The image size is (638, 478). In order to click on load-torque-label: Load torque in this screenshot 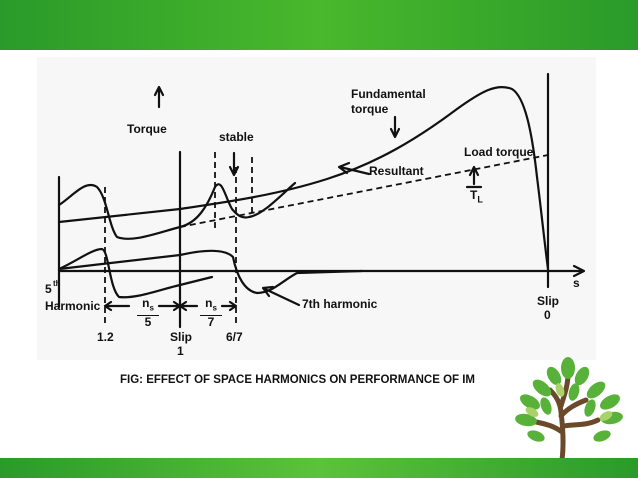, I will do `click(499, 152)`.